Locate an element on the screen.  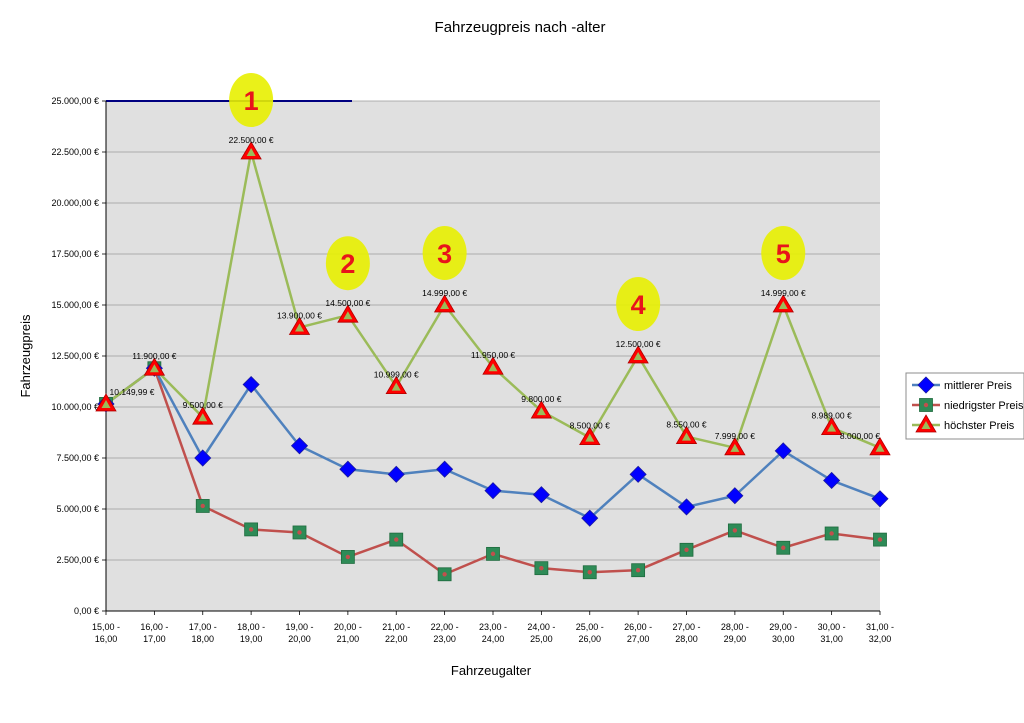
callout-number: 1 is located at coordinates (251, 101).